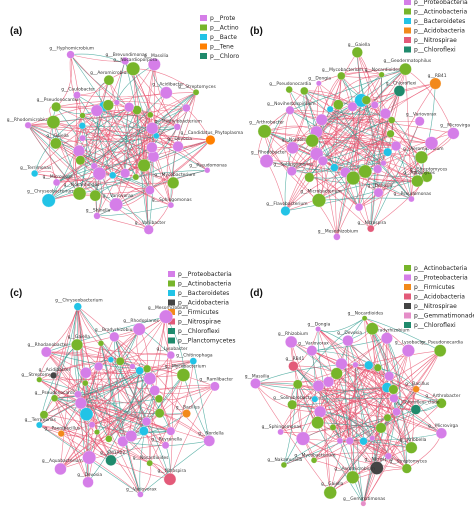 Image resolution: width=474 pixels, height=515 pixels. Describe the element at coordinates (443, 426) in the screenshot. I see `node-label: g__Microvirga` at that location.